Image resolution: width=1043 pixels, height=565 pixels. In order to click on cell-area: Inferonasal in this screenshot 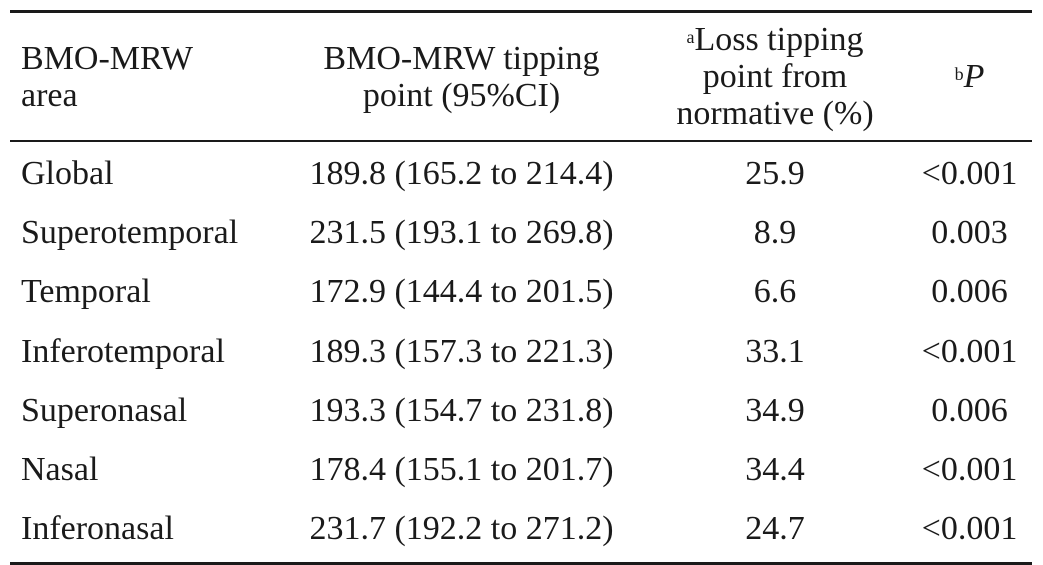, I will do `click(97, 529)`.